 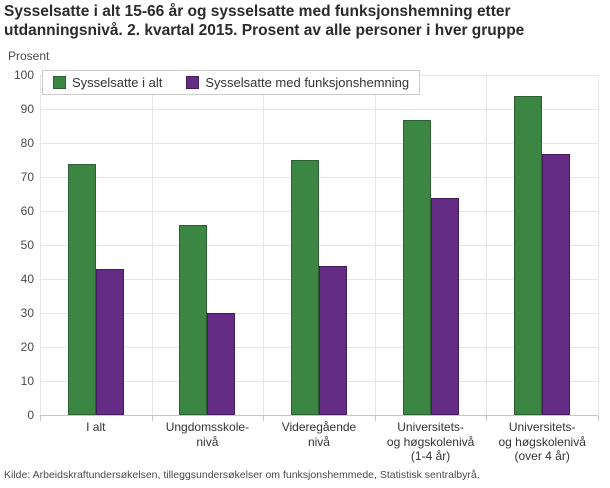 I want to click on y-tick-label: 70, so click(x=27, y=177).